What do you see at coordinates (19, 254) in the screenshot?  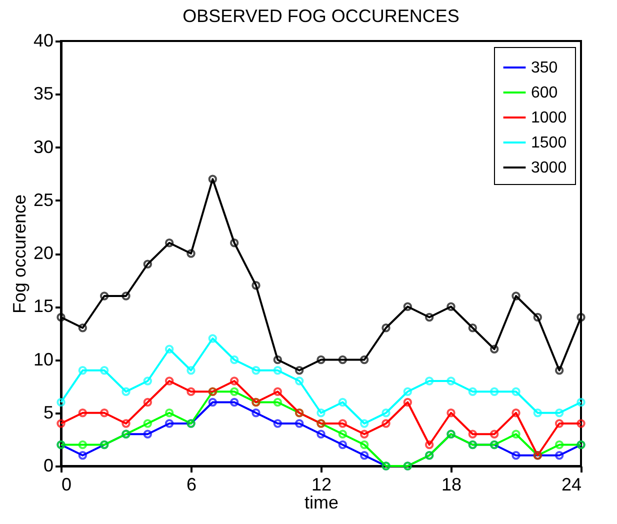 I see `y-axis-title: Fog occurence` at bounding box center [19, 254].